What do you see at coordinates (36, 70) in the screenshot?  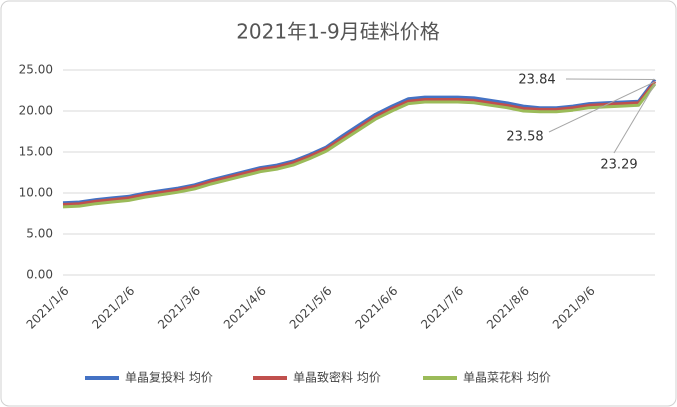 I see `y-tick-label: 25.00` at bounding box center [36, 70].